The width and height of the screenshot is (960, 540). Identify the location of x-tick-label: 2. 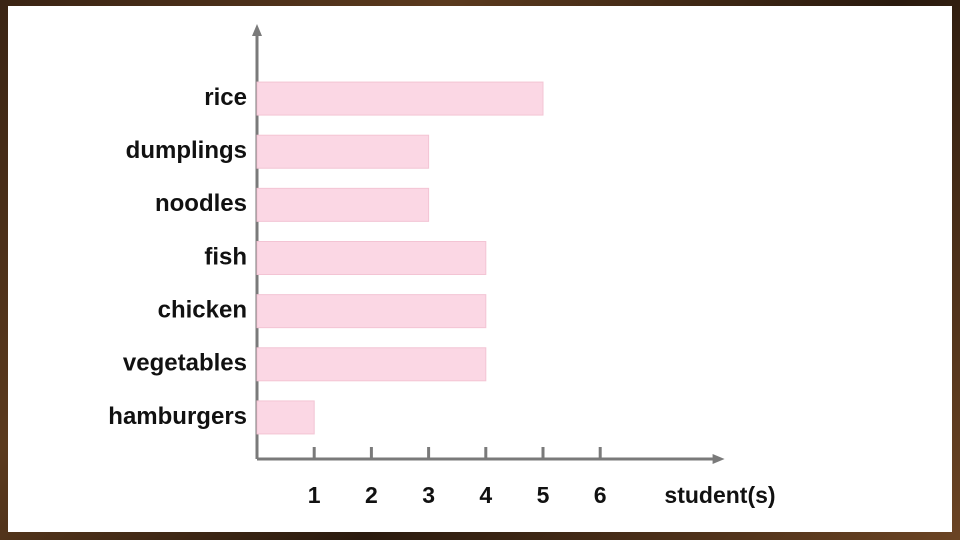
(371, 495).